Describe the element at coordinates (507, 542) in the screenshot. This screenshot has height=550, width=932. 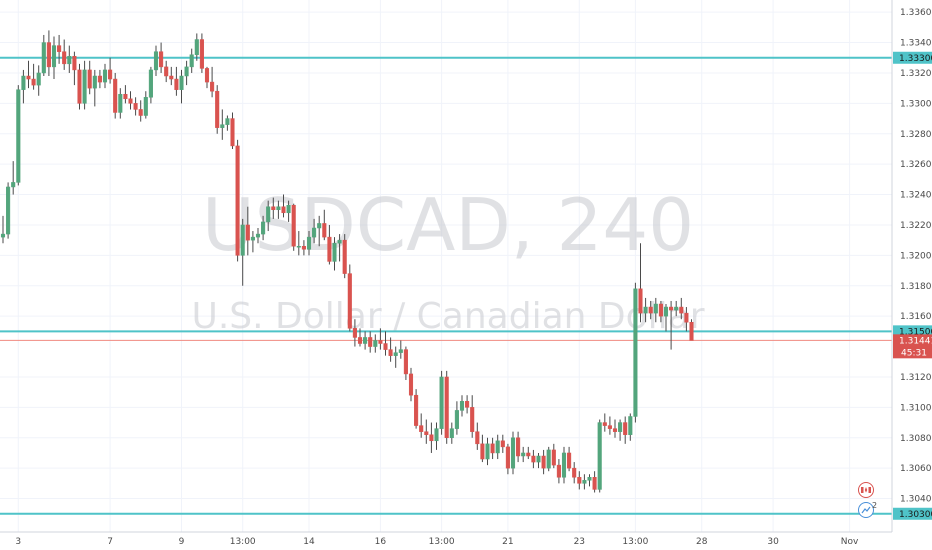
I see `time-tick-label: 21` at that location.